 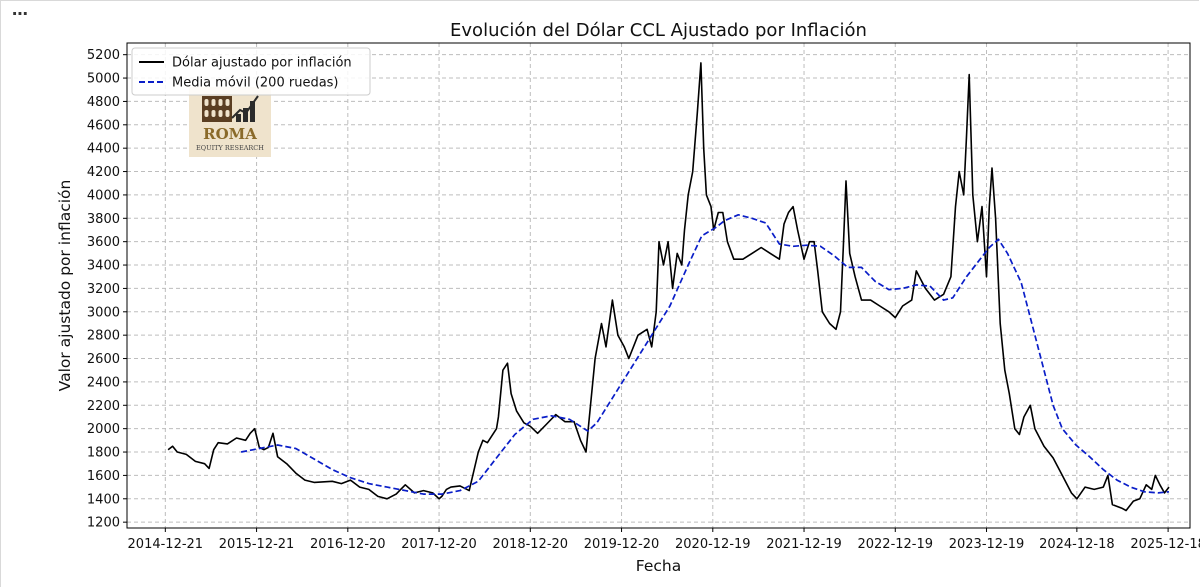 I want to click on y-tick-label: 3400, so click(x=103, y=266).